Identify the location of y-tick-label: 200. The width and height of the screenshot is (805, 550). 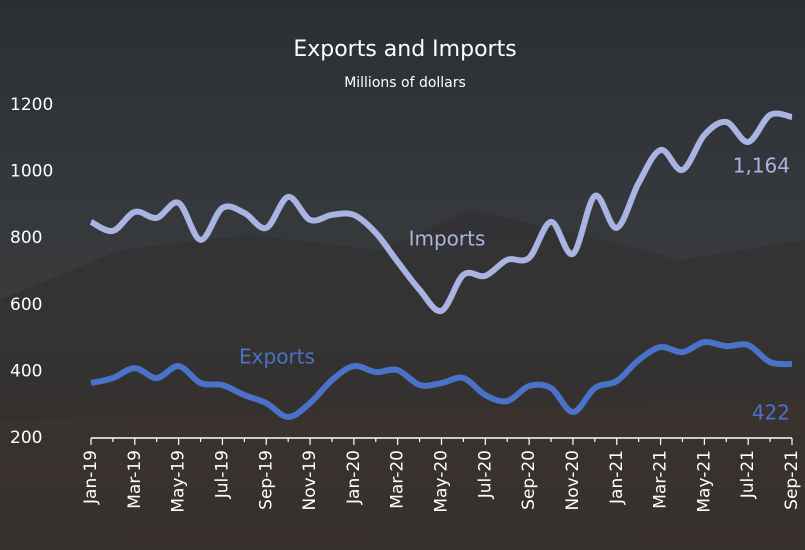
(26, 438).